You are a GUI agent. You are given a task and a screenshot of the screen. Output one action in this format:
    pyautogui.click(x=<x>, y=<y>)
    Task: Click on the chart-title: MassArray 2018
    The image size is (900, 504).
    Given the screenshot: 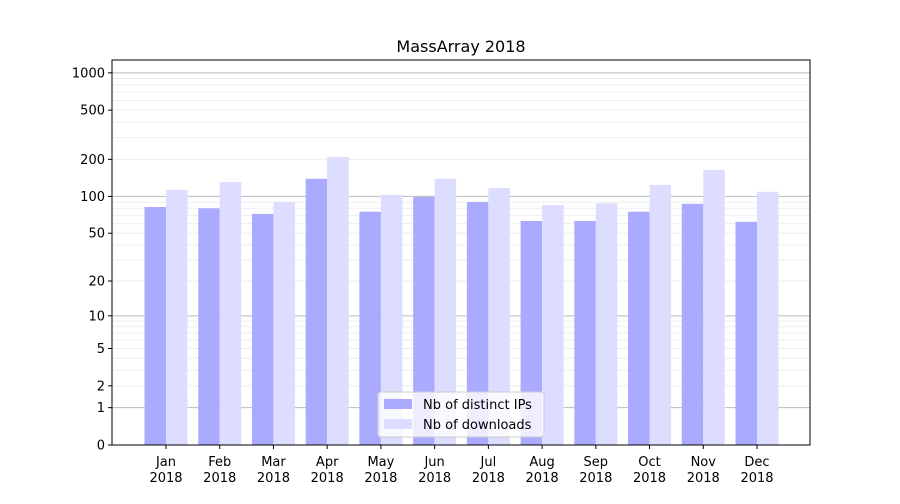 What is the action you would take?
    pyautogui.click(x=460, y=46)
    